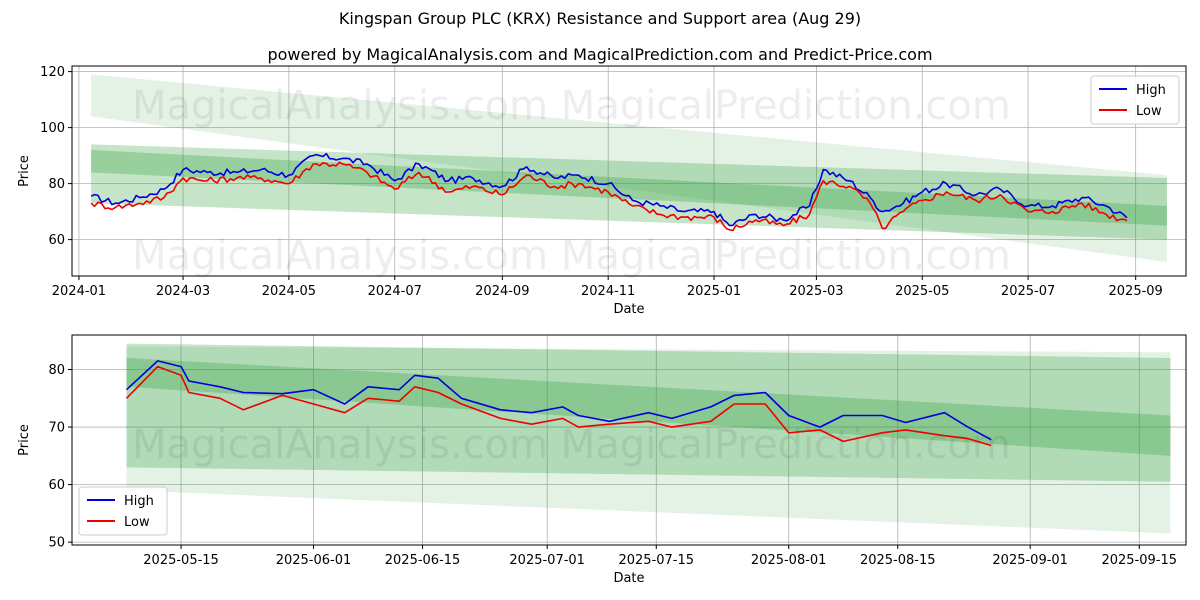  I want to click on x-tick-label: 2024-05, so click(289, 291).